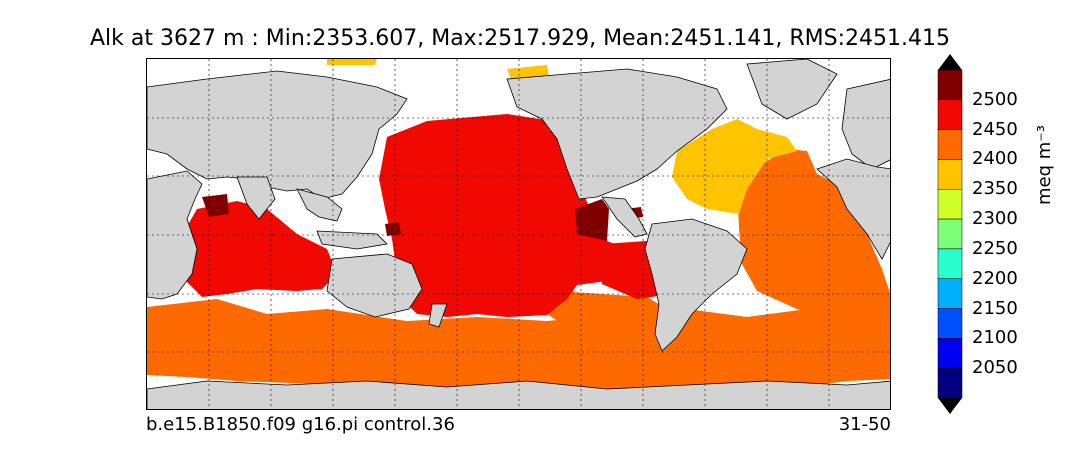 This screenshot has height=464, width=1091. I want to click on colorbar-bin-2000-2050, so click(950, 383).